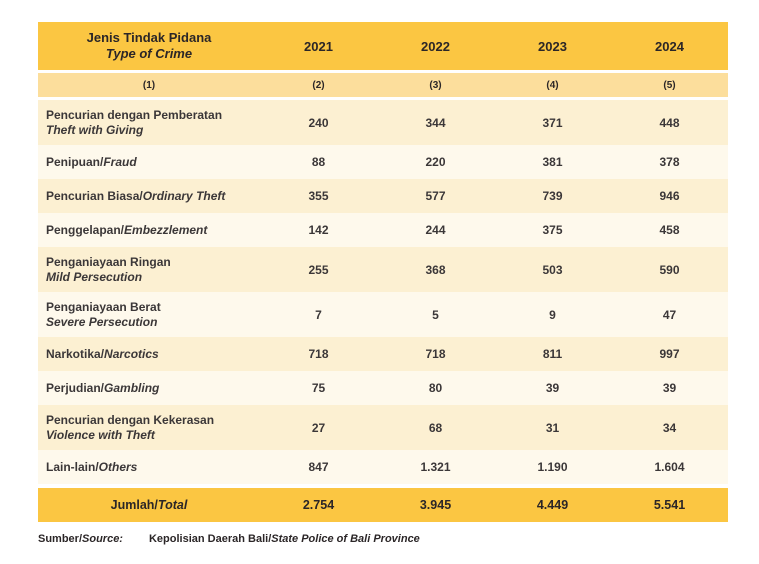 This screenshot has height=564, width=759. What do you see at coordinates (669, 467) in the screenshot?
I see `row-value: 1.604` at bounding box center [669, 467].